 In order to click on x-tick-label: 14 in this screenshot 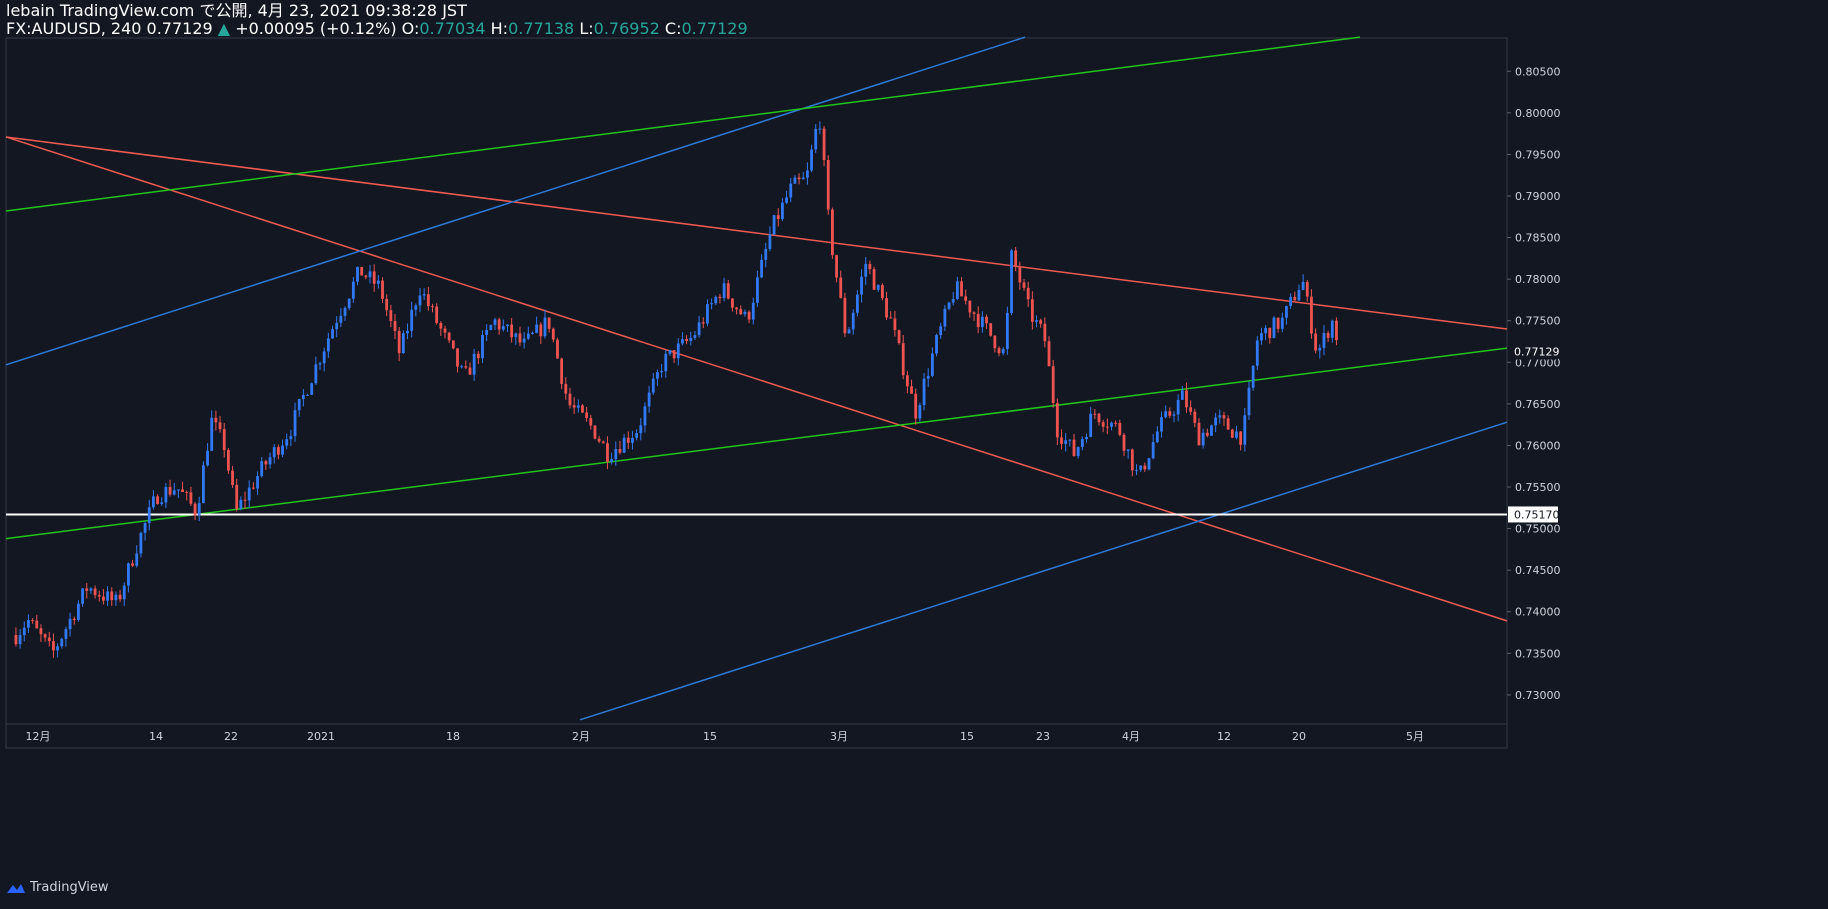, I will do `click(156, 736)`.